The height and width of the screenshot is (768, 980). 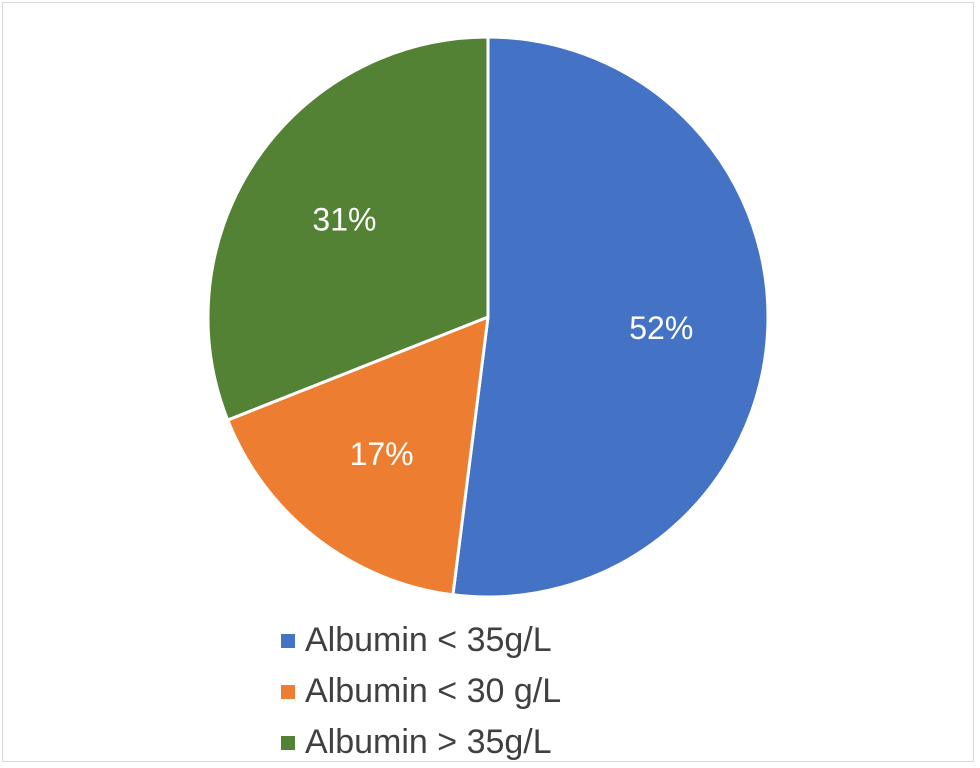 I want to click on data-label: 17%, so click(x=382, y=454).